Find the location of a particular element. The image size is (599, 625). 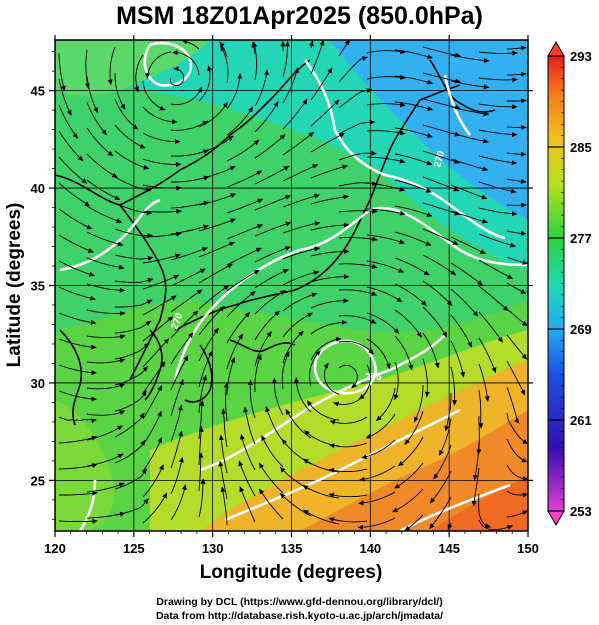

contour-label: 270 is located at coordinates (439, 158).